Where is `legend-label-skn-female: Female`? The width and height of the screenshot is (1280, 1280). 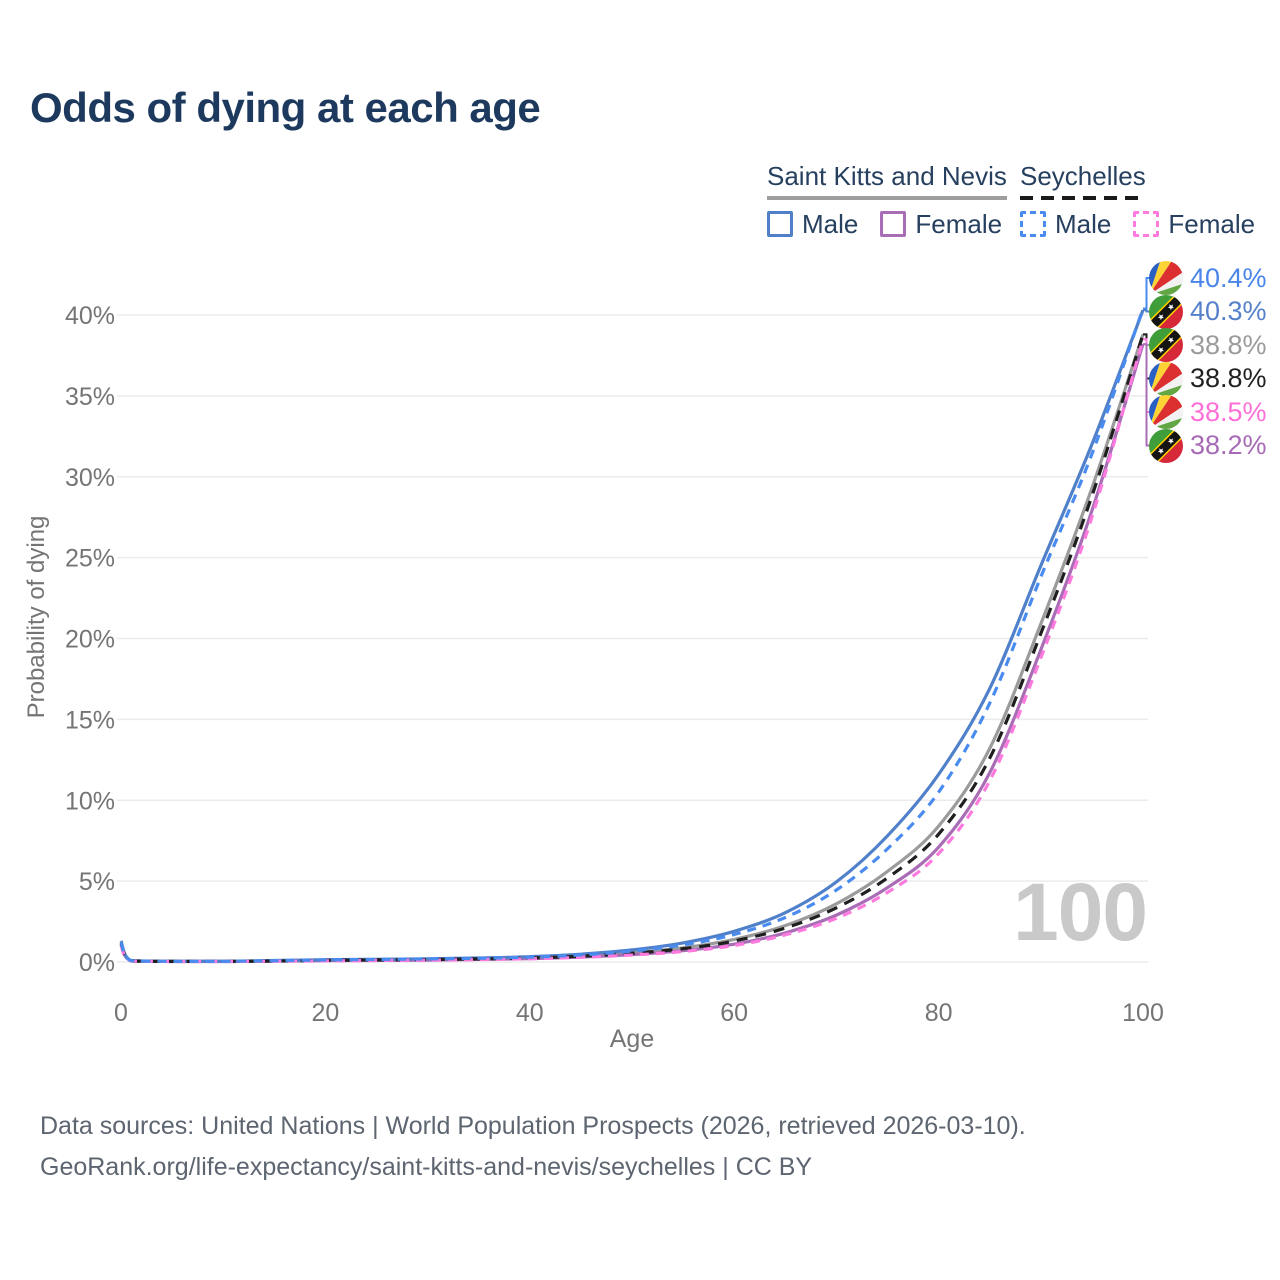 legend-label-skn-female: Female is located at coordinates (959, 223).